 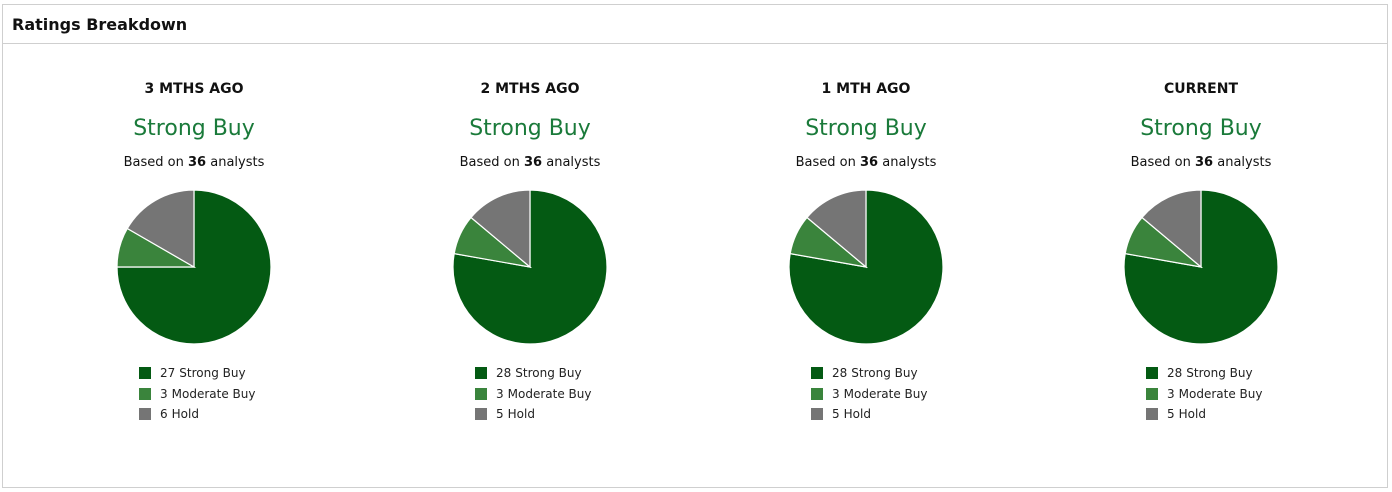 I want to click on legend-item-hold: 6 Hold, so click(x=197, y=414).